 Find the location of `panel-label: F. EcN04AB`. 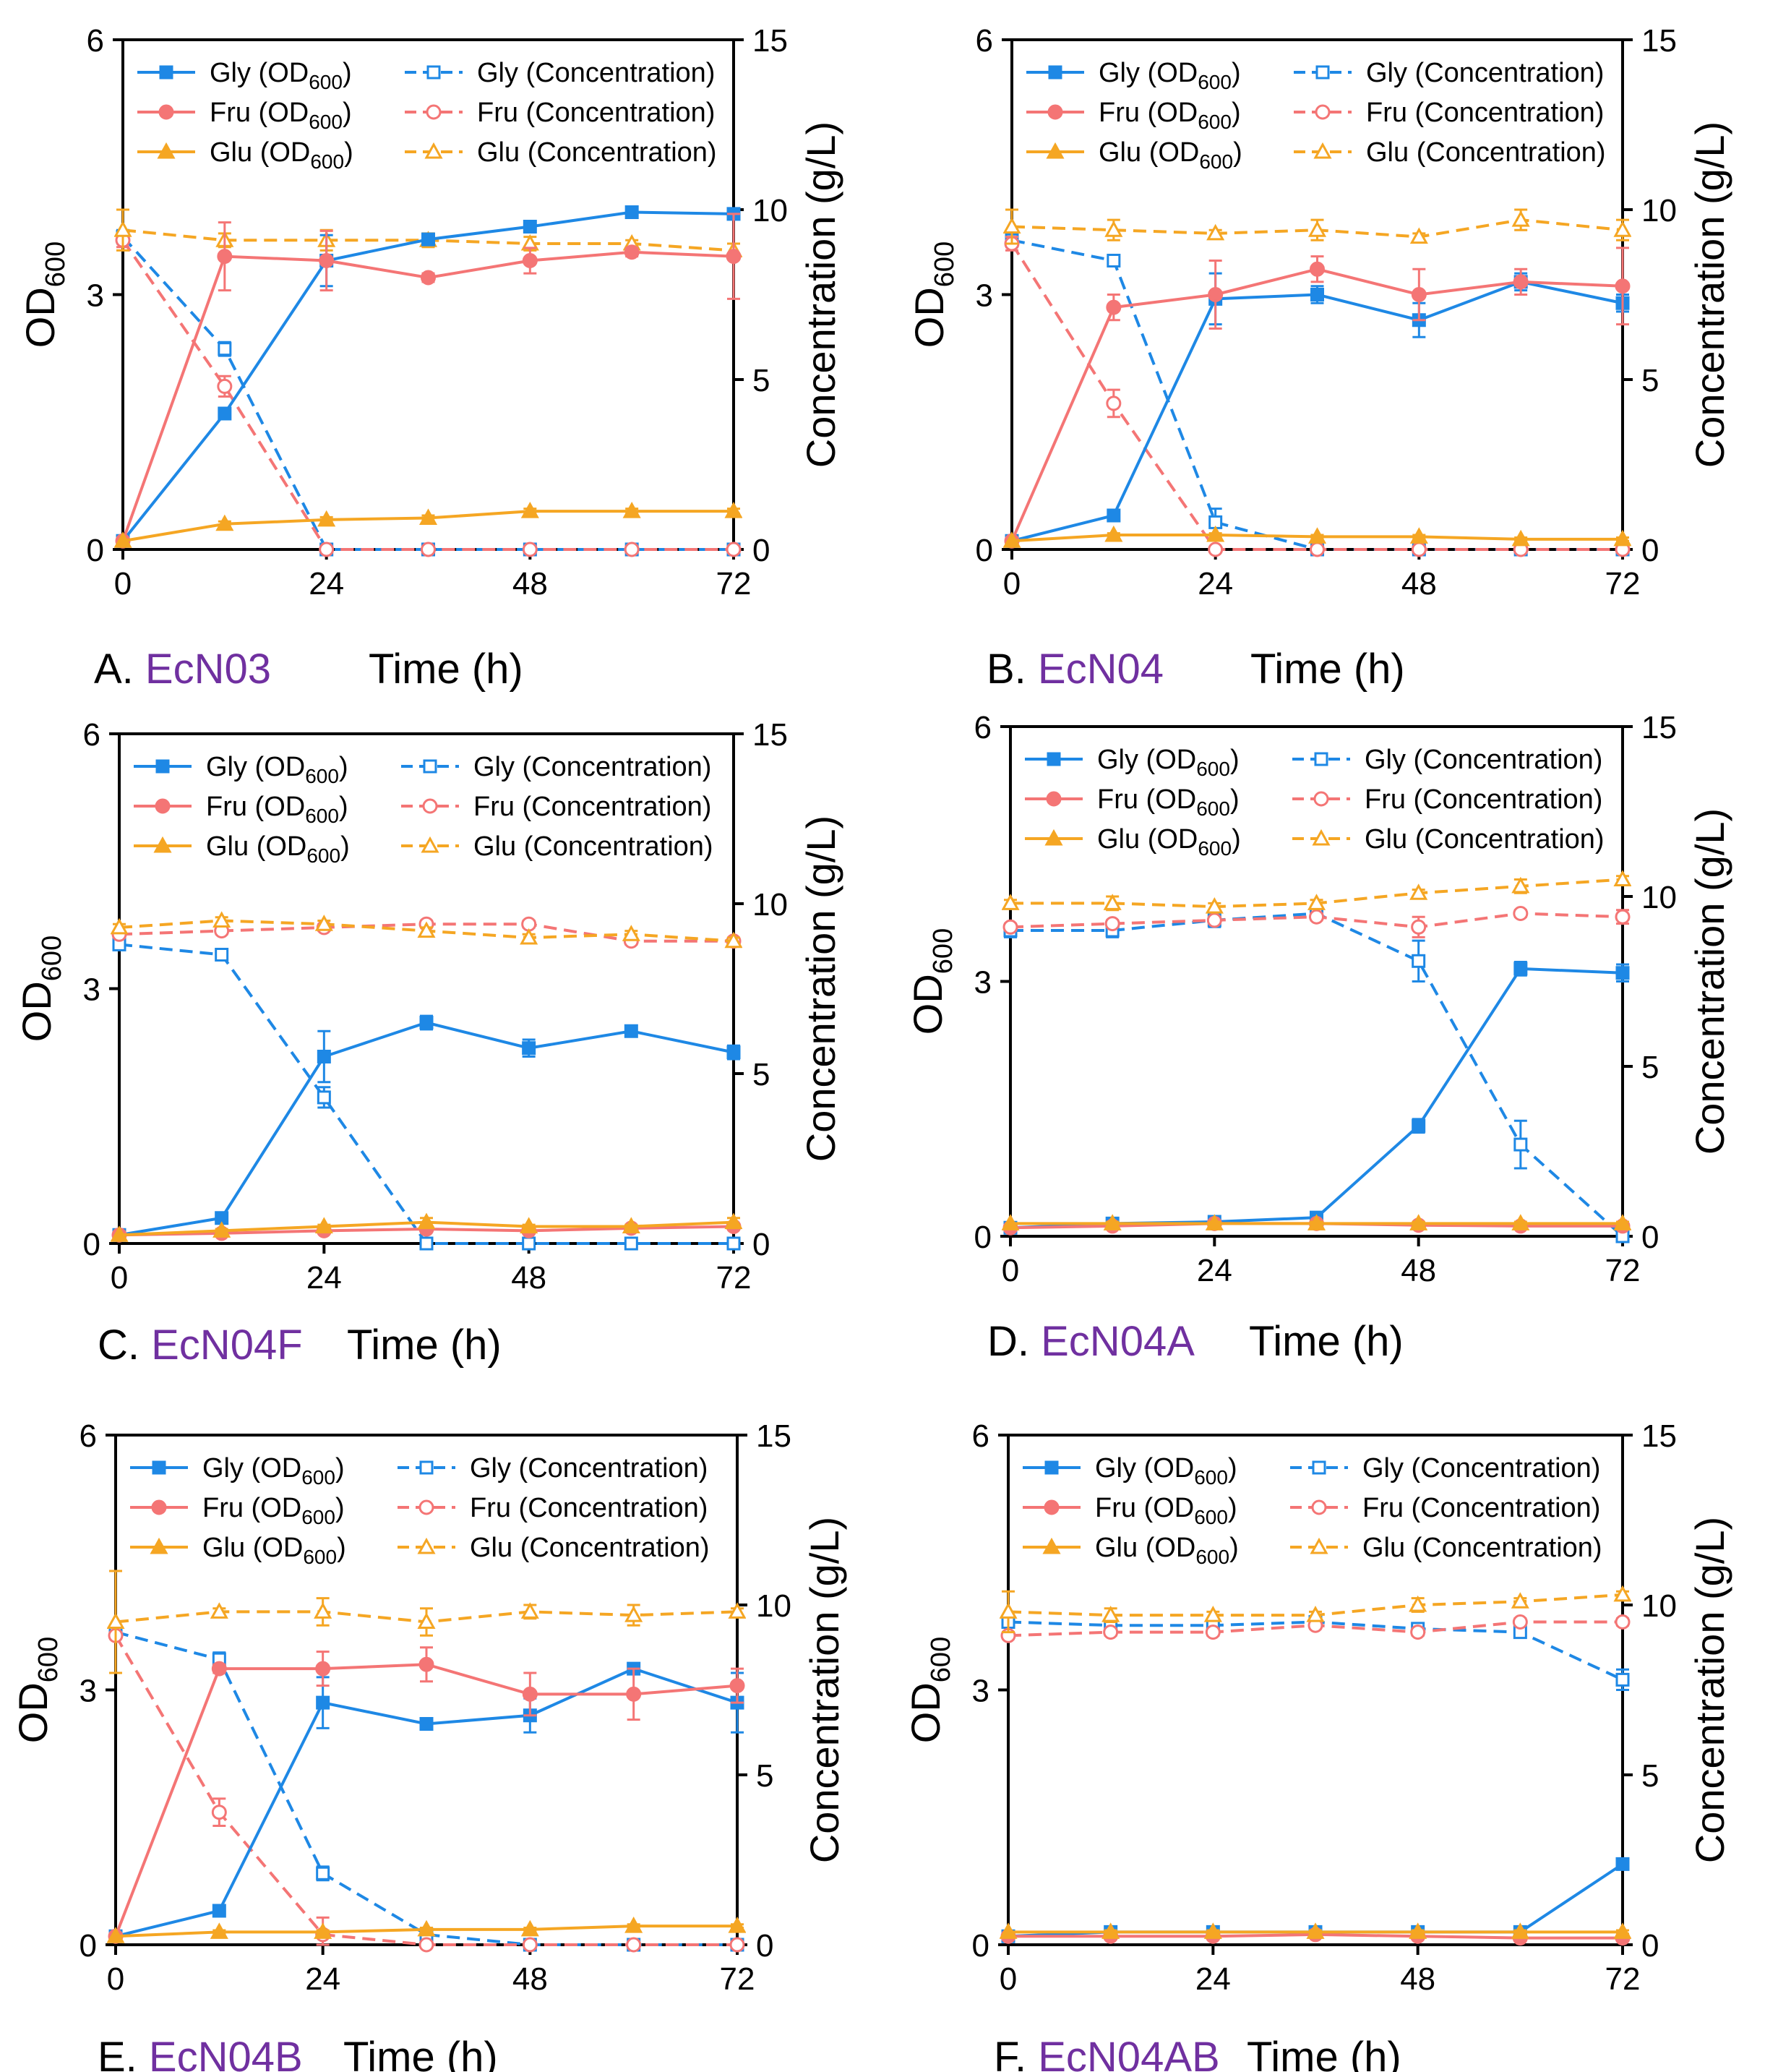

panel-label: F. EcN04AB is located at coordinates (1107, 2053).